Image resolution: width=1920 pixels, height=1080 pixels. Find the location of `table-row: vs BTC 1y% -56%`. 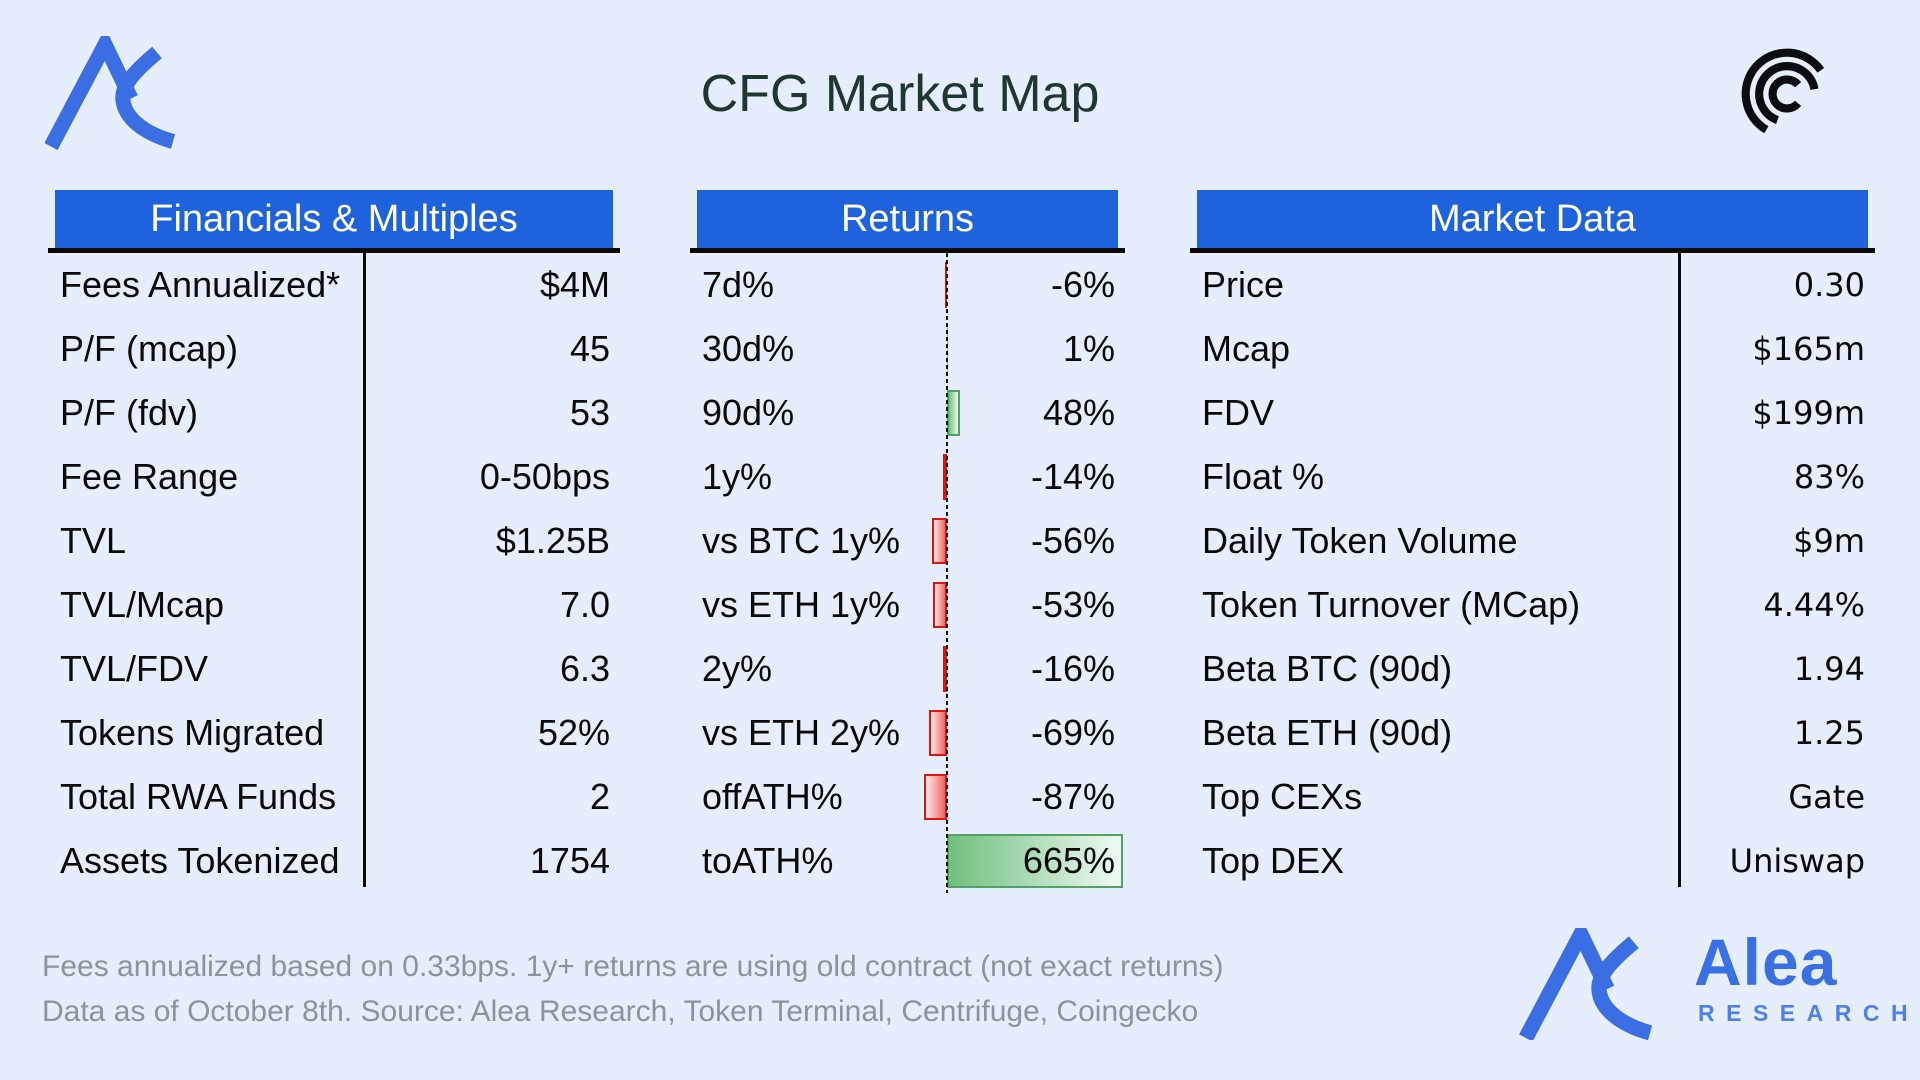

table-row: vs BTC 1y% -56% is located at coordinates (907, 541).